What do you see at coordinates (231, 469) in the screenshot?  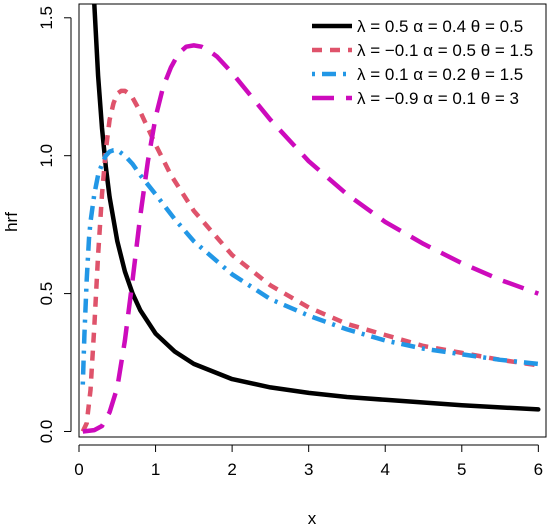 I see `x-tick-label: 2` at bounding box center [231, 469].